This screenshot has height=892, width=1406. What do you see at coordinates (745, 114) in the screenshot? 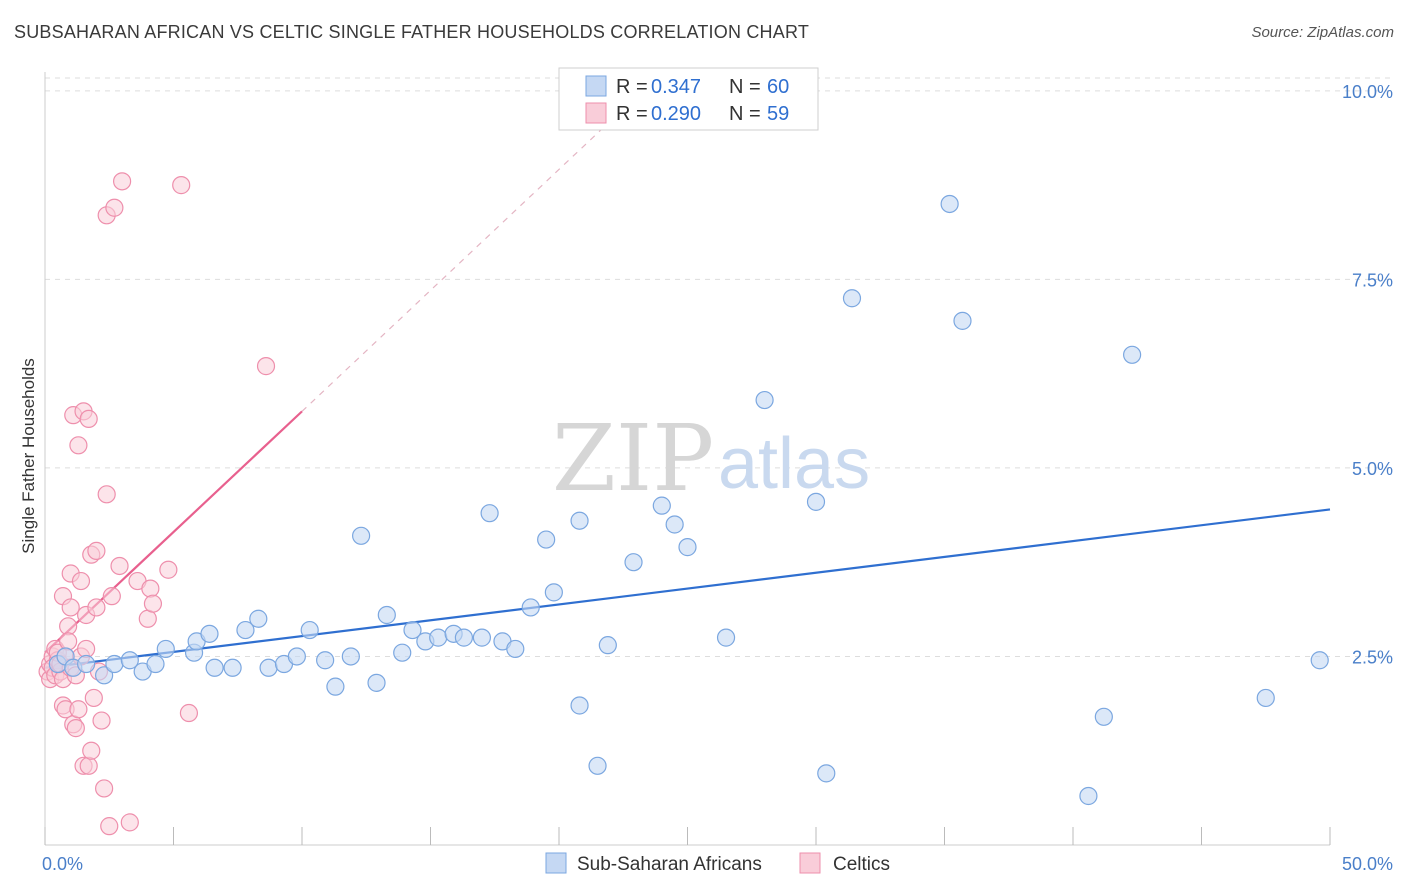
I see `legend-n-label-pink: N =` at bounding box center [745, 114].